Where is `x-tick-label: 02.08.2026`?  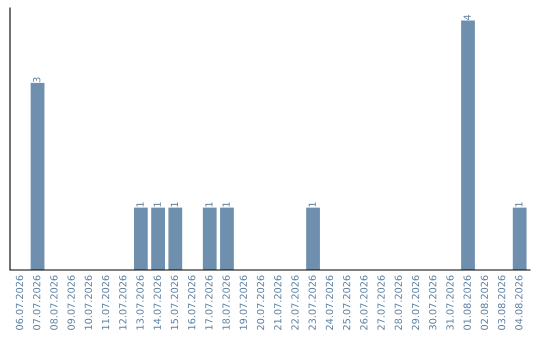
x-tick-label: 02.08.2026 is located at coordinates (484, 302).